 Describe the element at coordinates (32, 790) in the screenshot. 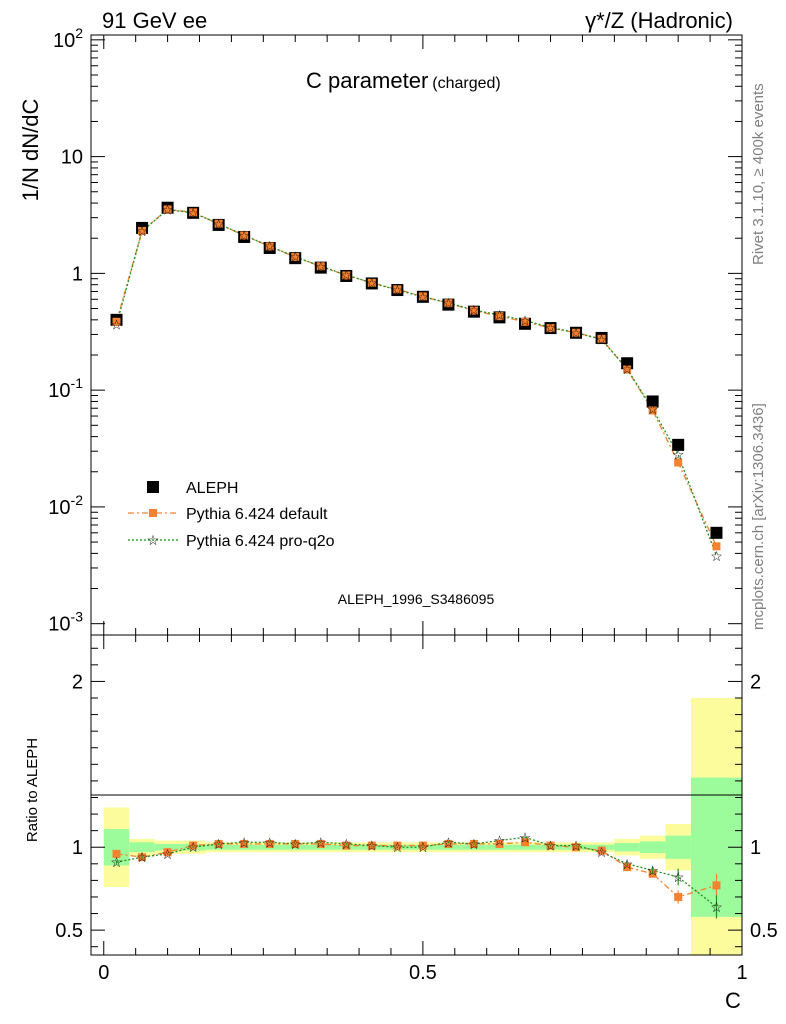

I see `ratio-ylabel: Ratio to ALEPH` at that location.